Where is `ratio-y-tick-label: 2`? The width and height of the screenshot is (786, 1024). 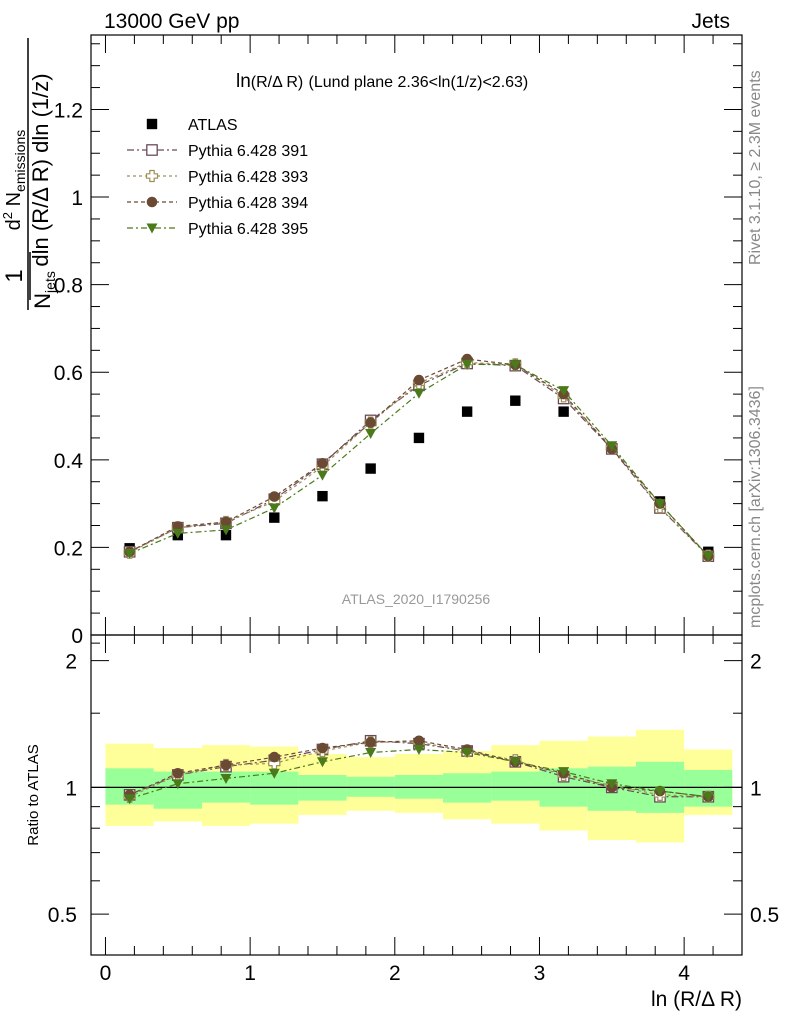 ratio-y-tick-label: 2 is located at coordinates (71, 662).